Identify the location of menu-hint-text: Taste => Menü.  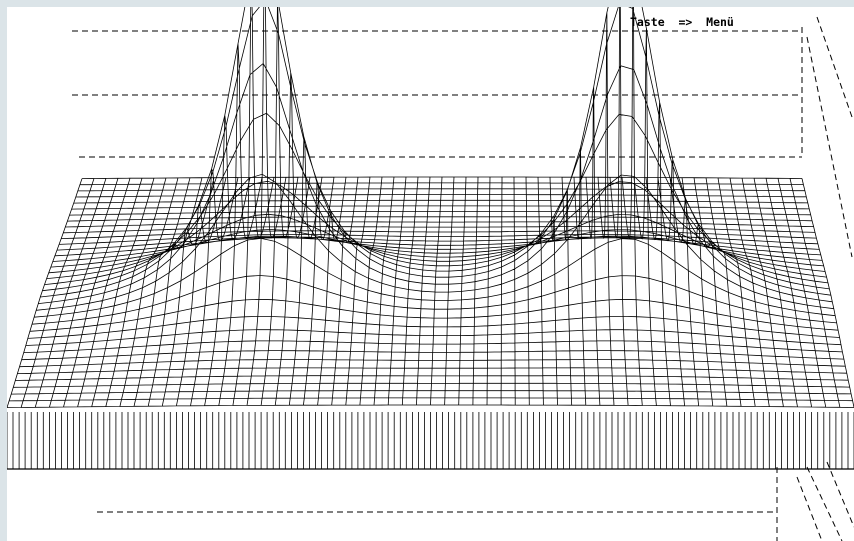
(682, 22).